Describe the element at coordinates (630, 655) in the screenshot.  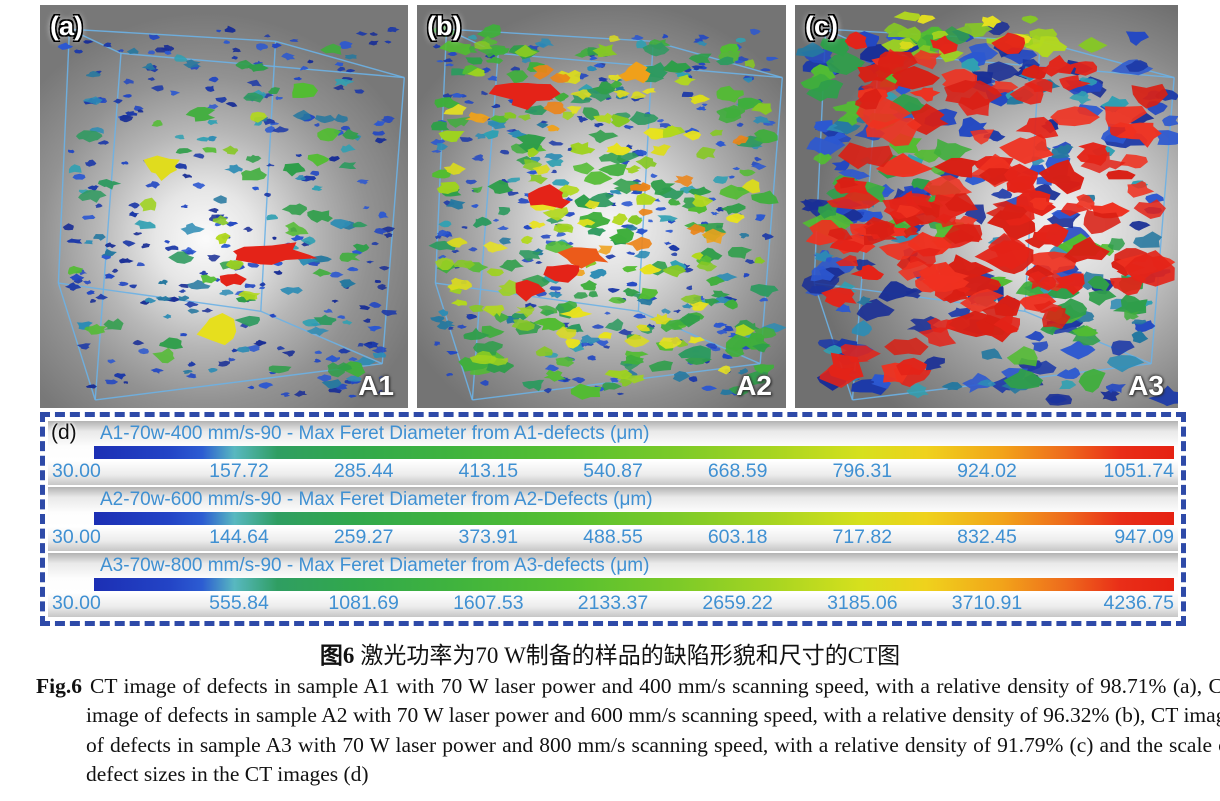
I see `caption-chinese-text: 激光功率为70 W制备的样品的缺陷形貌和尺寸的CT图` at that location.